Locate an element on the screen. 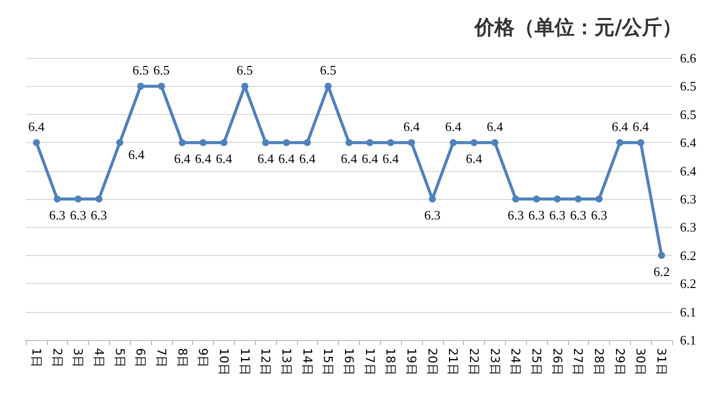 The width and height of the screenshot is (725, 403). x-tick-label: 13日 is located at coordinates (286, 362).